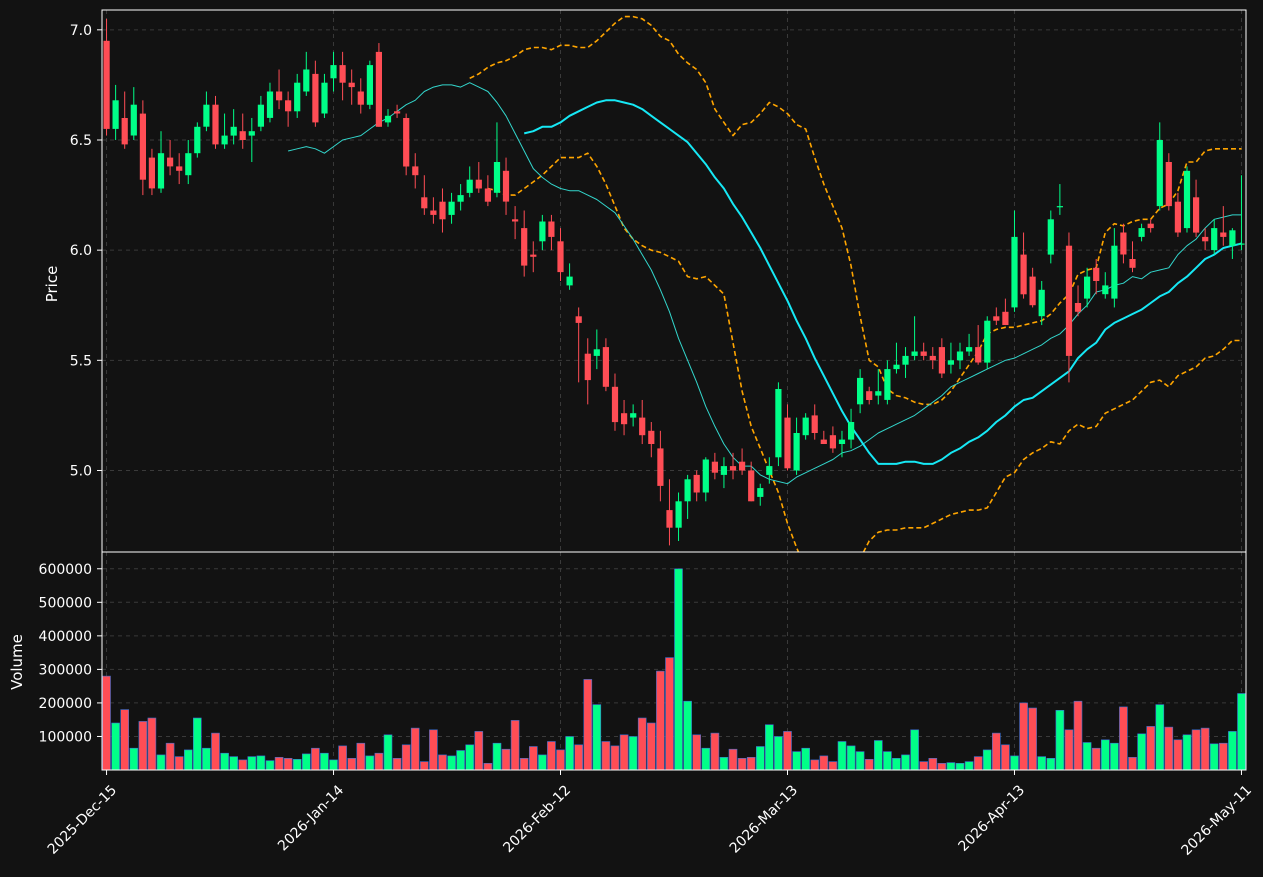 This screenshot has width=1263, height=877. What do you see at coordinates (81, 31) in the screenshot?
I see `price-tick-label: 7.0` at bounding box center [81, 31].